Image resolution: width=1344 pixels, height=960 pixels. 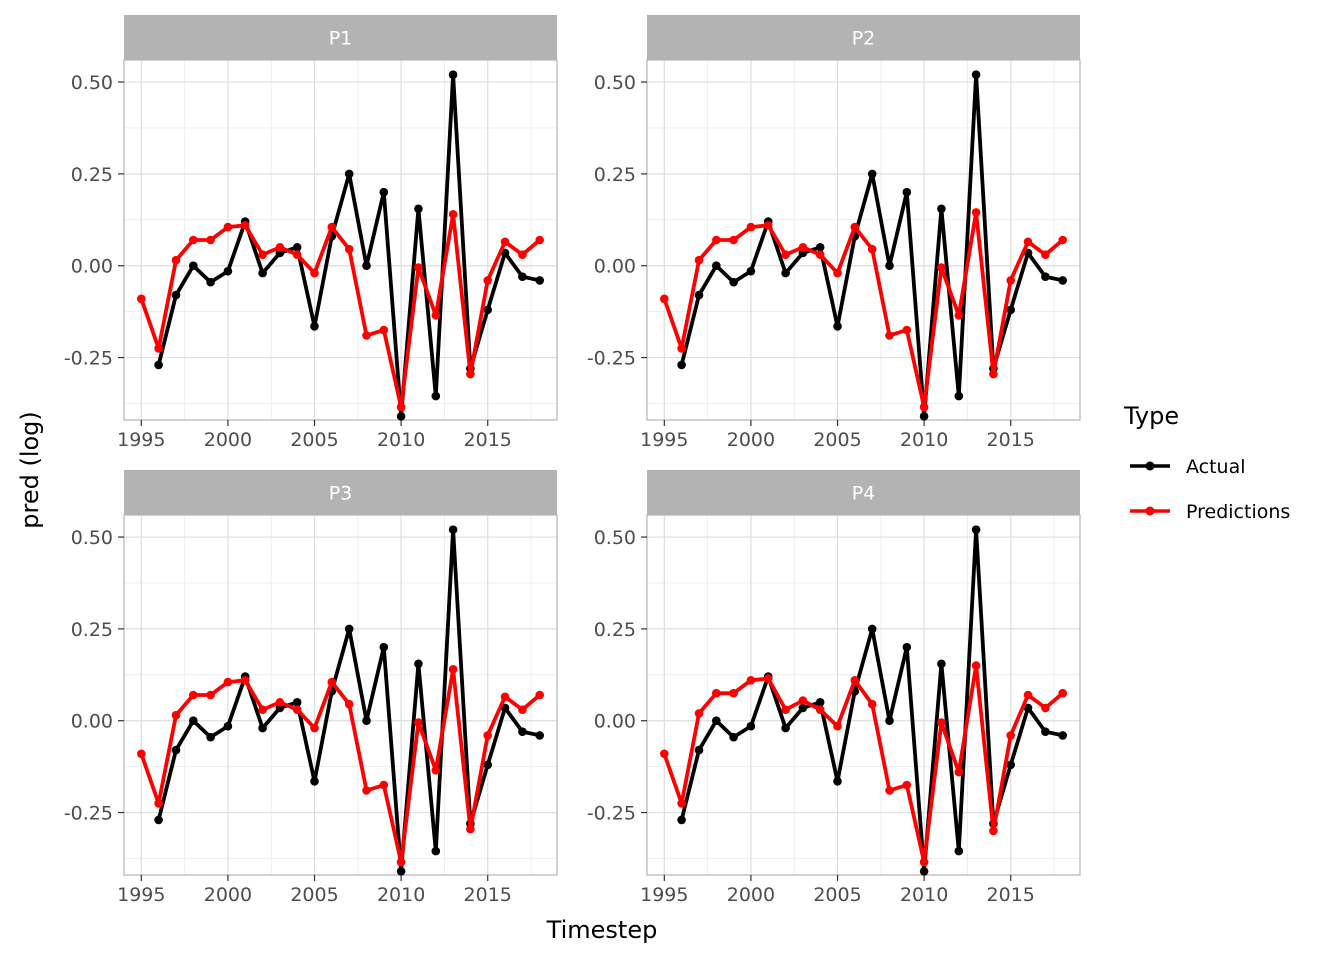 What do you see at coordinates (602, 930) in the screenshot?
I see `x-axis-title: Timestep` at bounding box center [602, 930].